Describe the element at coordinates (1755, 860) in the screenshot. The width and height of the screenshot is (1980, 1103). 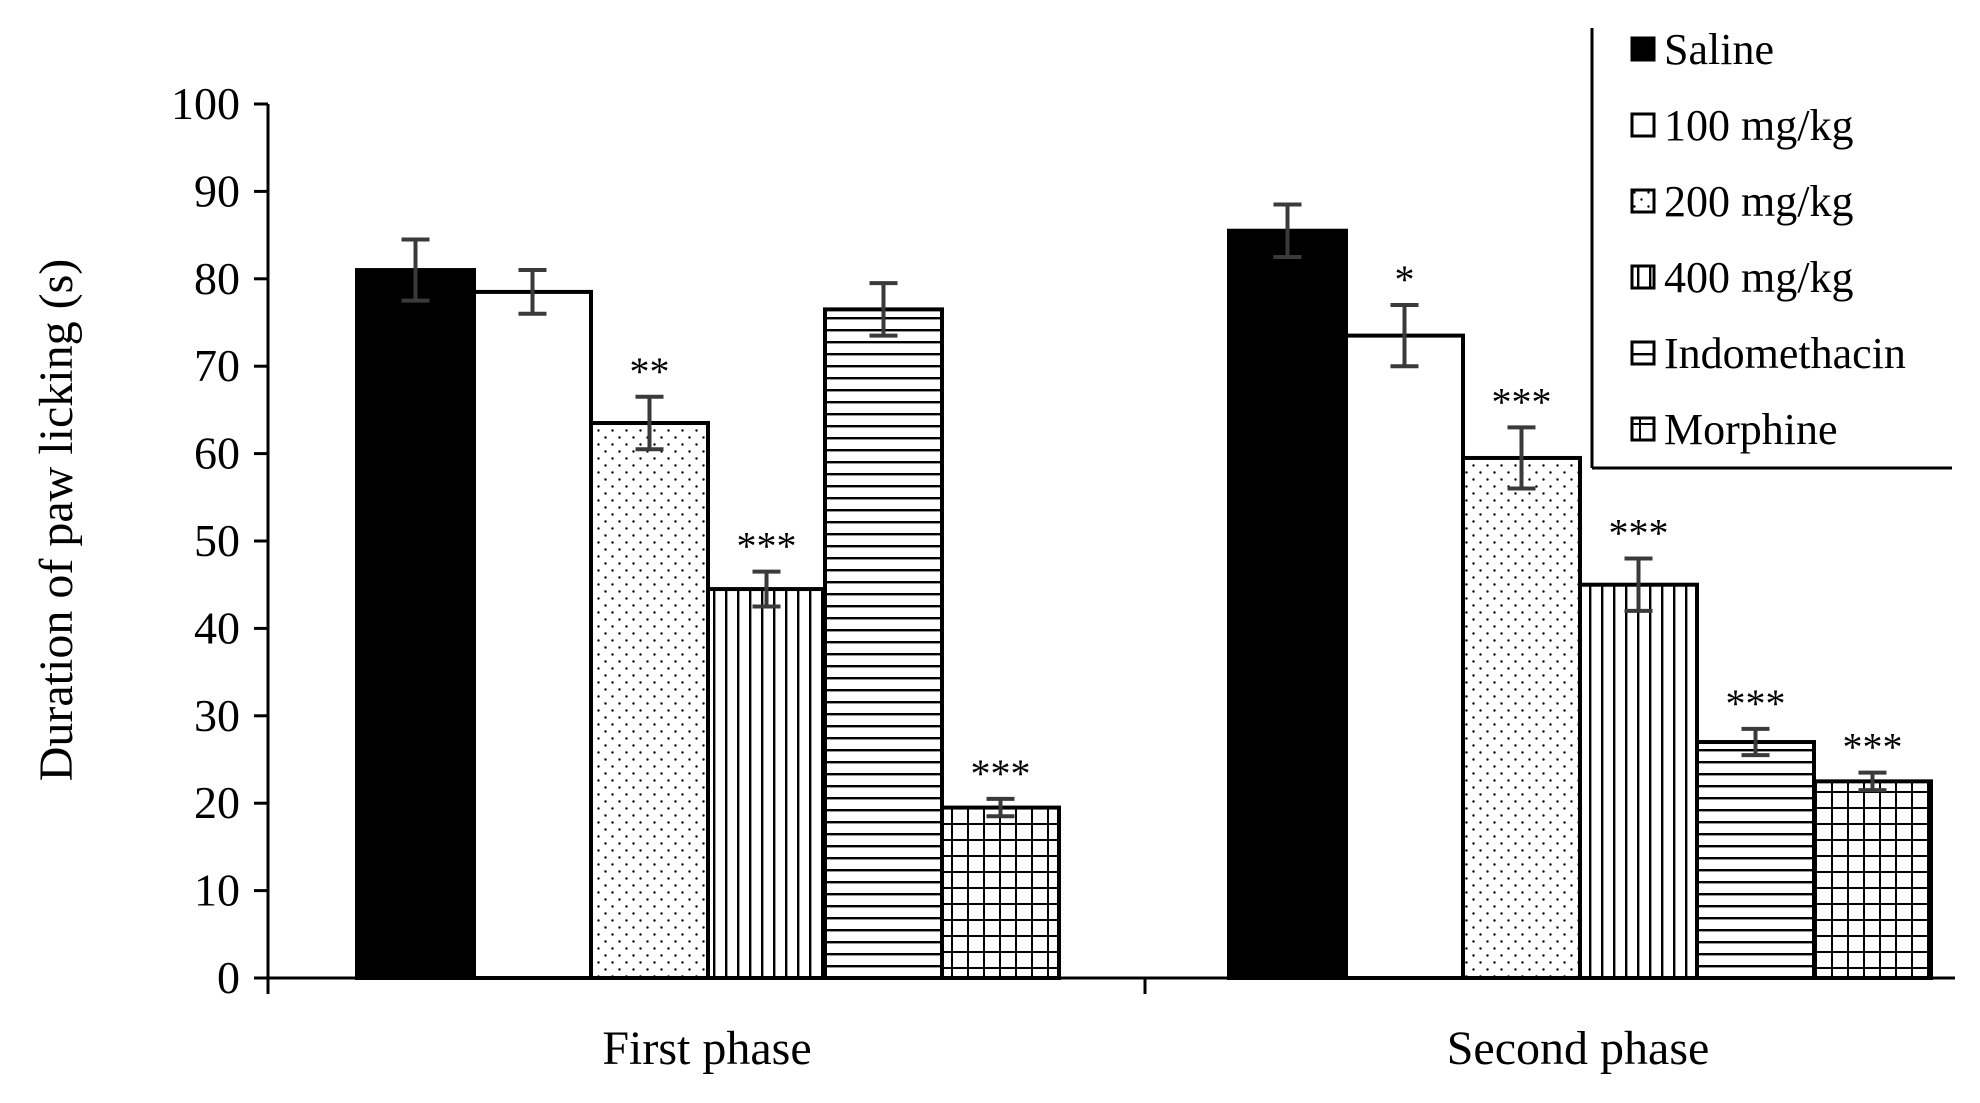
I see `bar-indomethacin-second-phase` at that location.